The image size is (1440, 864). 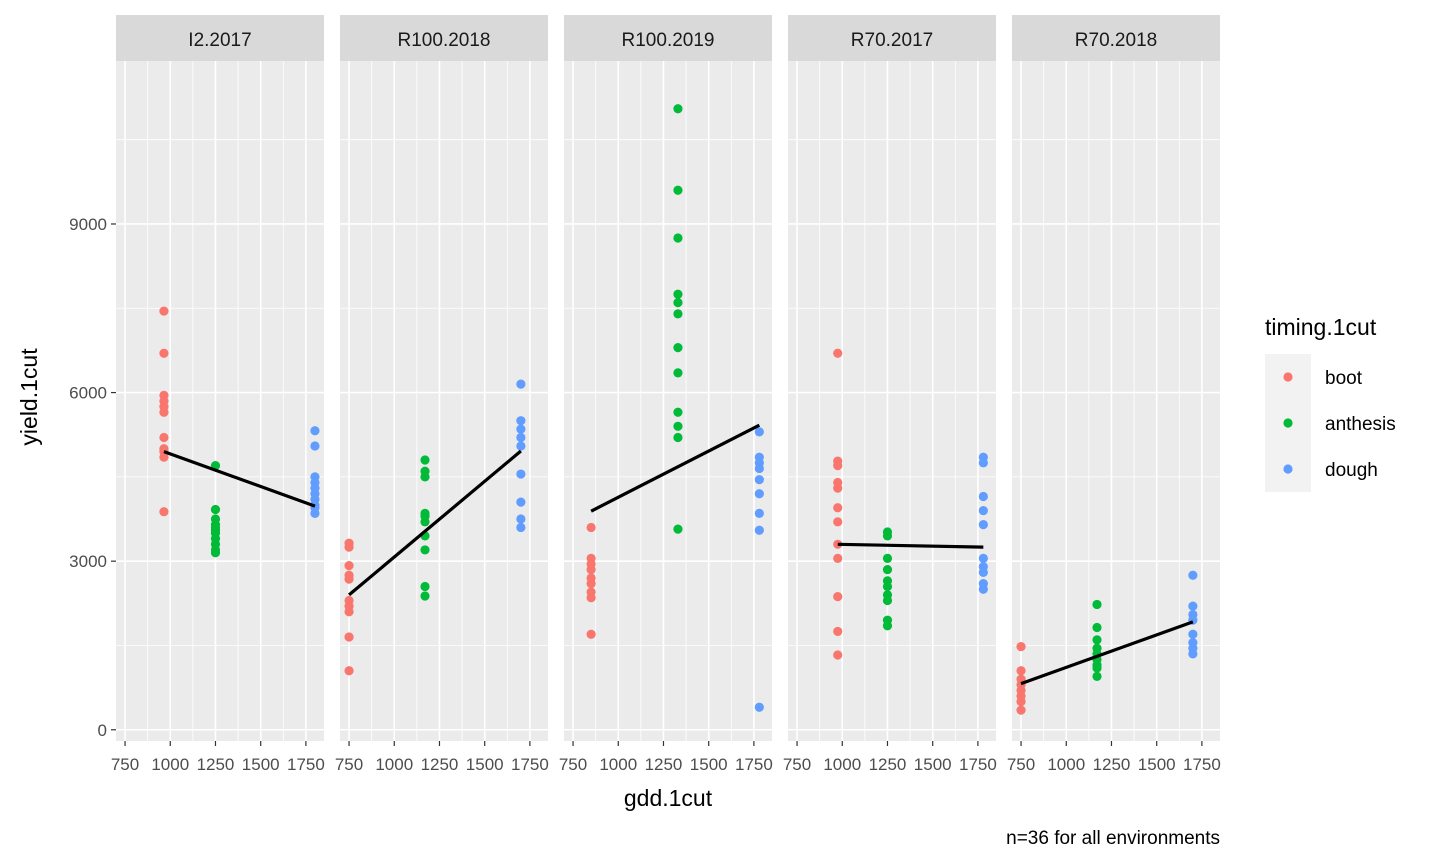 I want to click on legend-title: timing.1cut, so click(x=1321, y=327).